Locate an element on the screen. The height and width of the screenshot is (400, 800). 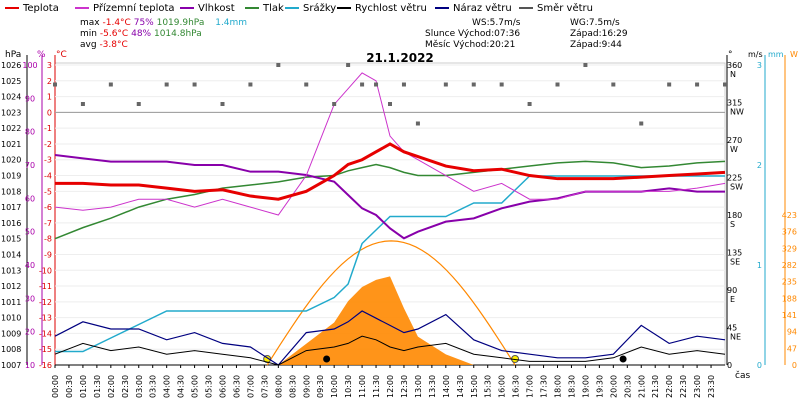
temp-tick-label: 2 is located at coordinates (49, 81).